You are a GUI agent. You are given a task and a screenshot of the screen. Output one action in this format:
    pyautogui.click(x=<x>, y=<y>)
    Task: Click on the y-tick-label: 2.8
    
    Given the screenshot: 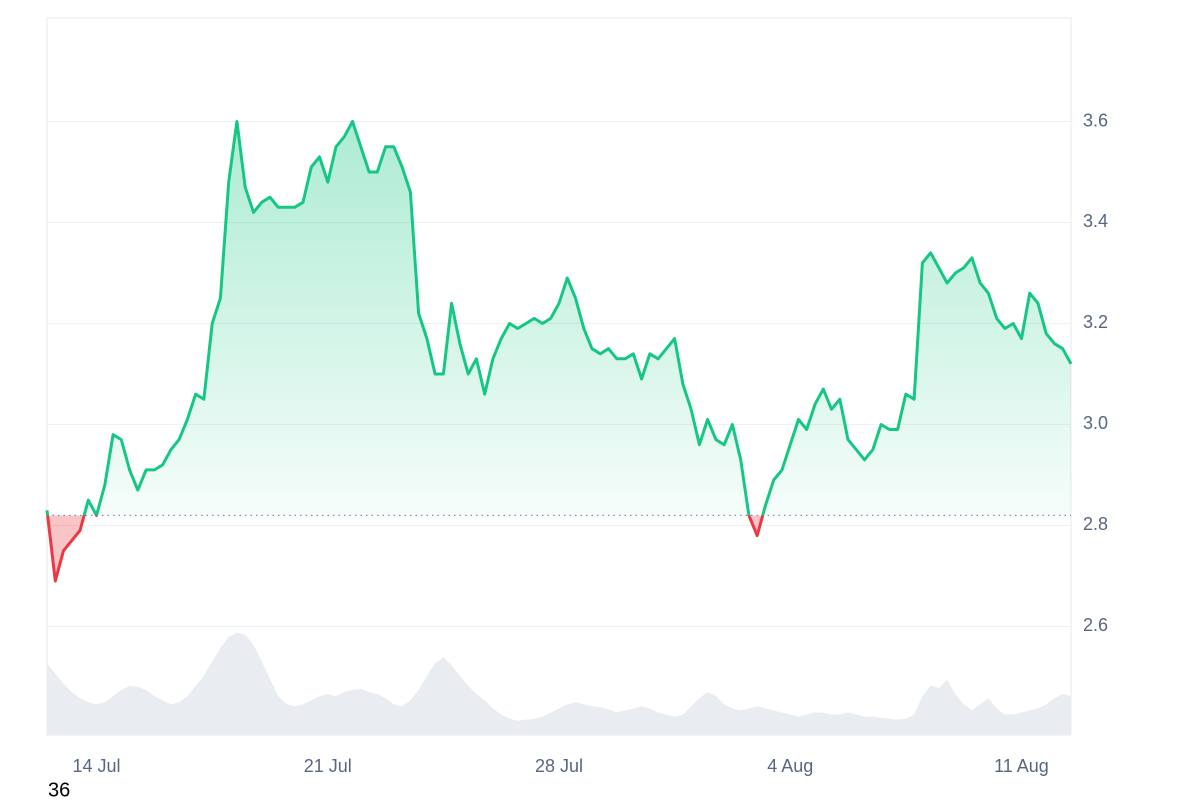 What is the action you would take?
    pyautogui.click(x=1095, y=524)
    